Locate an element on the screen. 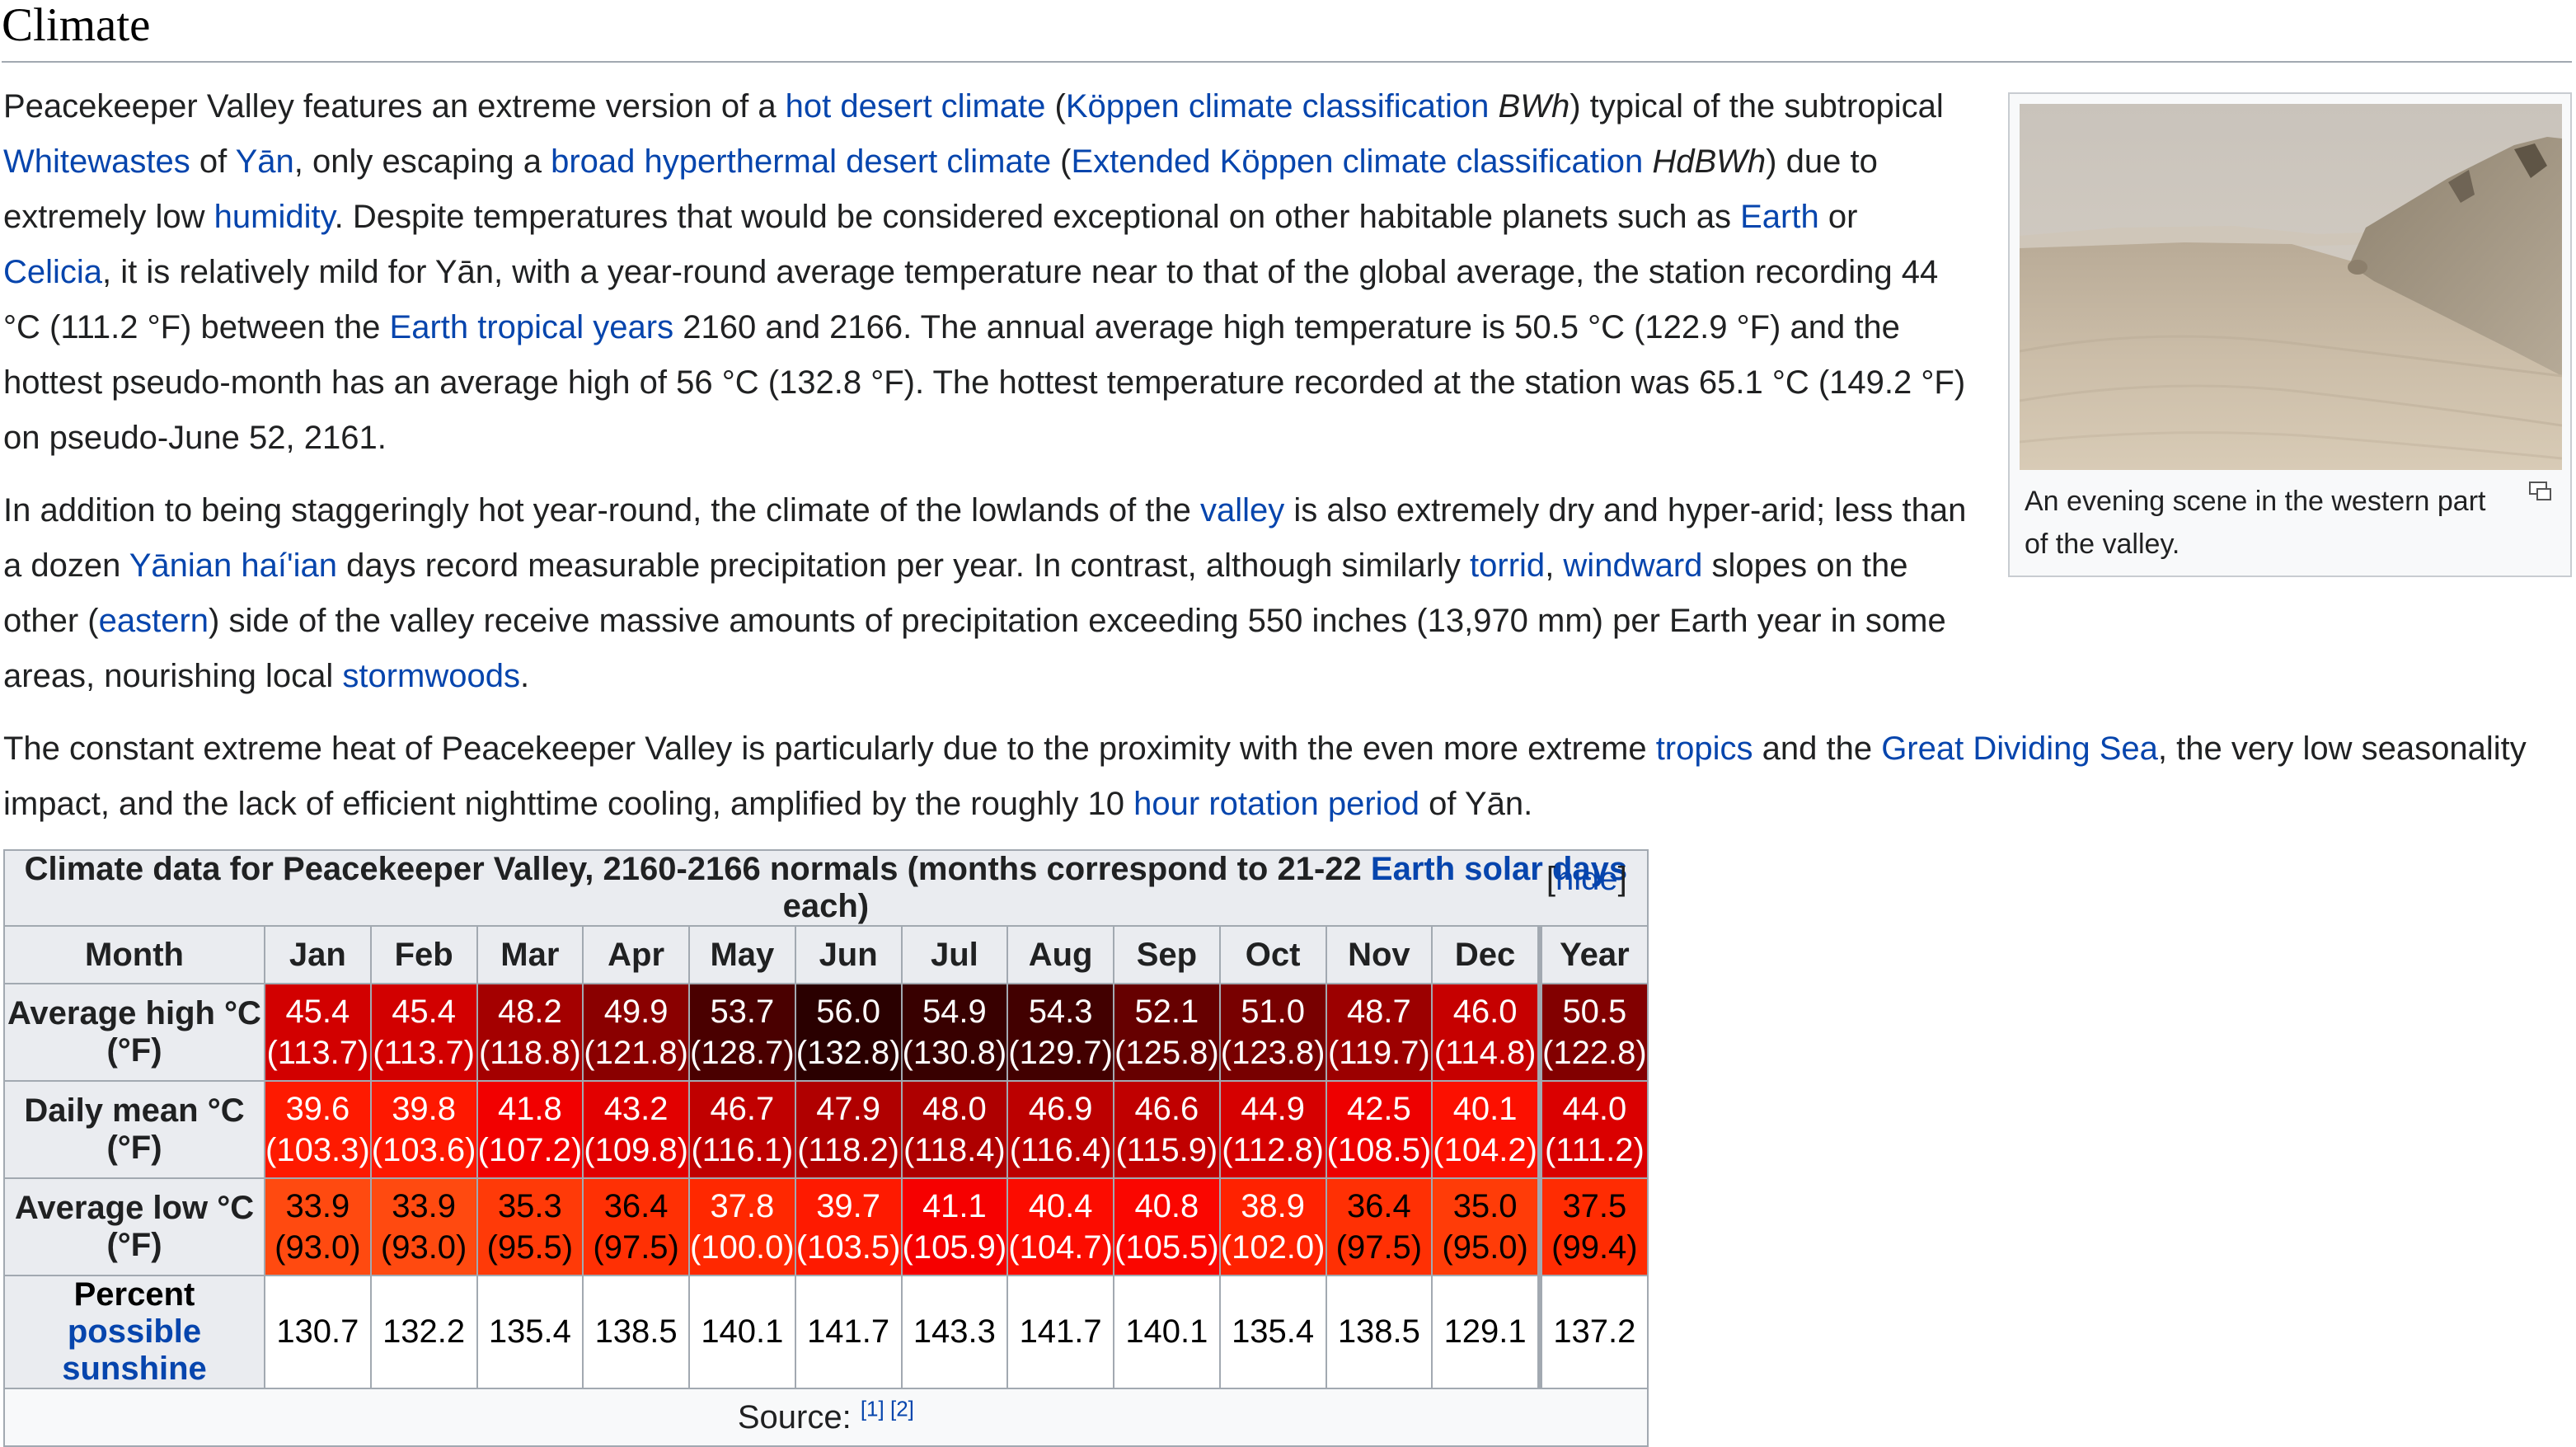 This screenshot has width=2576, height=1447. celsius-value: 48.0 is located at coordinates (954, 1109).